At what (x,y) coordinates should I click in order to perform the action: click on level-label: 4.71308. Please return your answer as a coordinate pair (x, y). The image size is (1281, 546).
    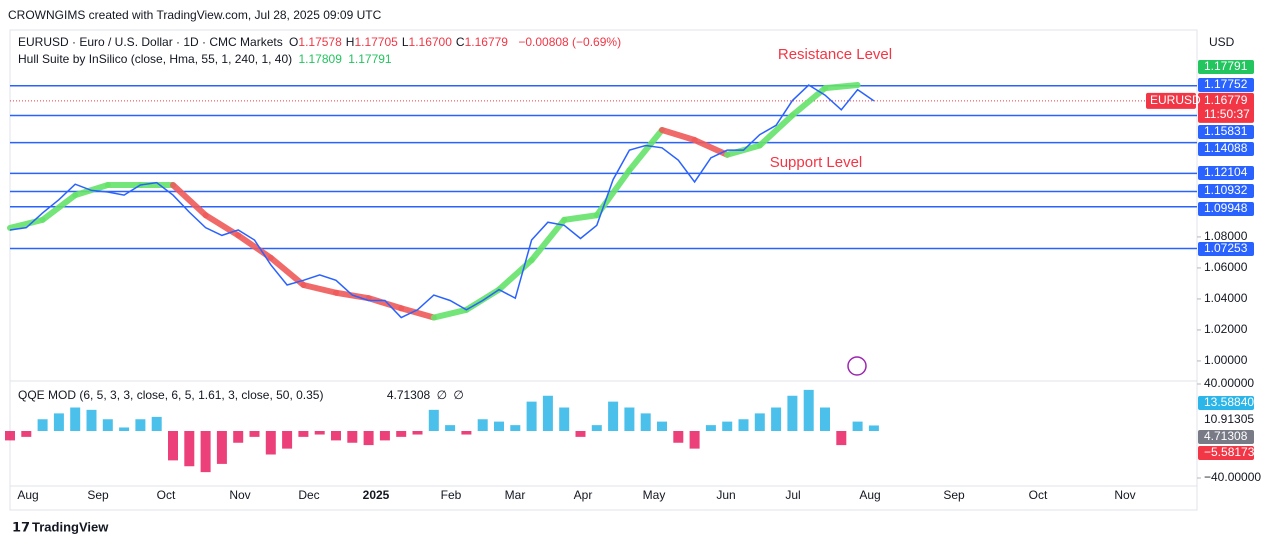
    Looking at the image, I should click on (1226, 436).